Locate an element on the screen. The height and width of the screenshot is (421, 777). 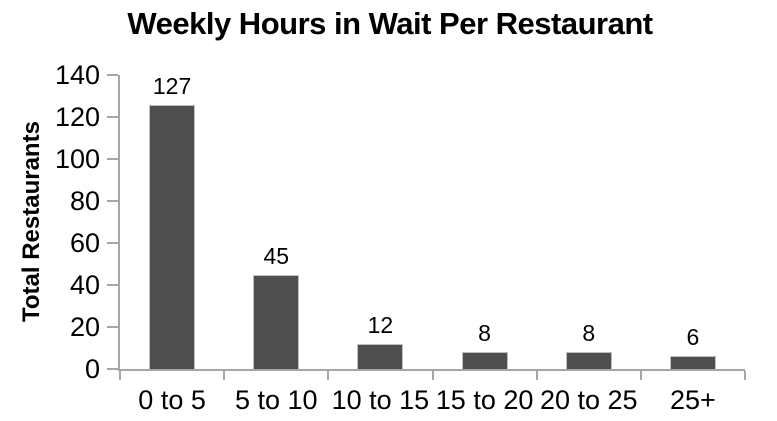
bar-column: 45 is located at coordinates (276, 222).